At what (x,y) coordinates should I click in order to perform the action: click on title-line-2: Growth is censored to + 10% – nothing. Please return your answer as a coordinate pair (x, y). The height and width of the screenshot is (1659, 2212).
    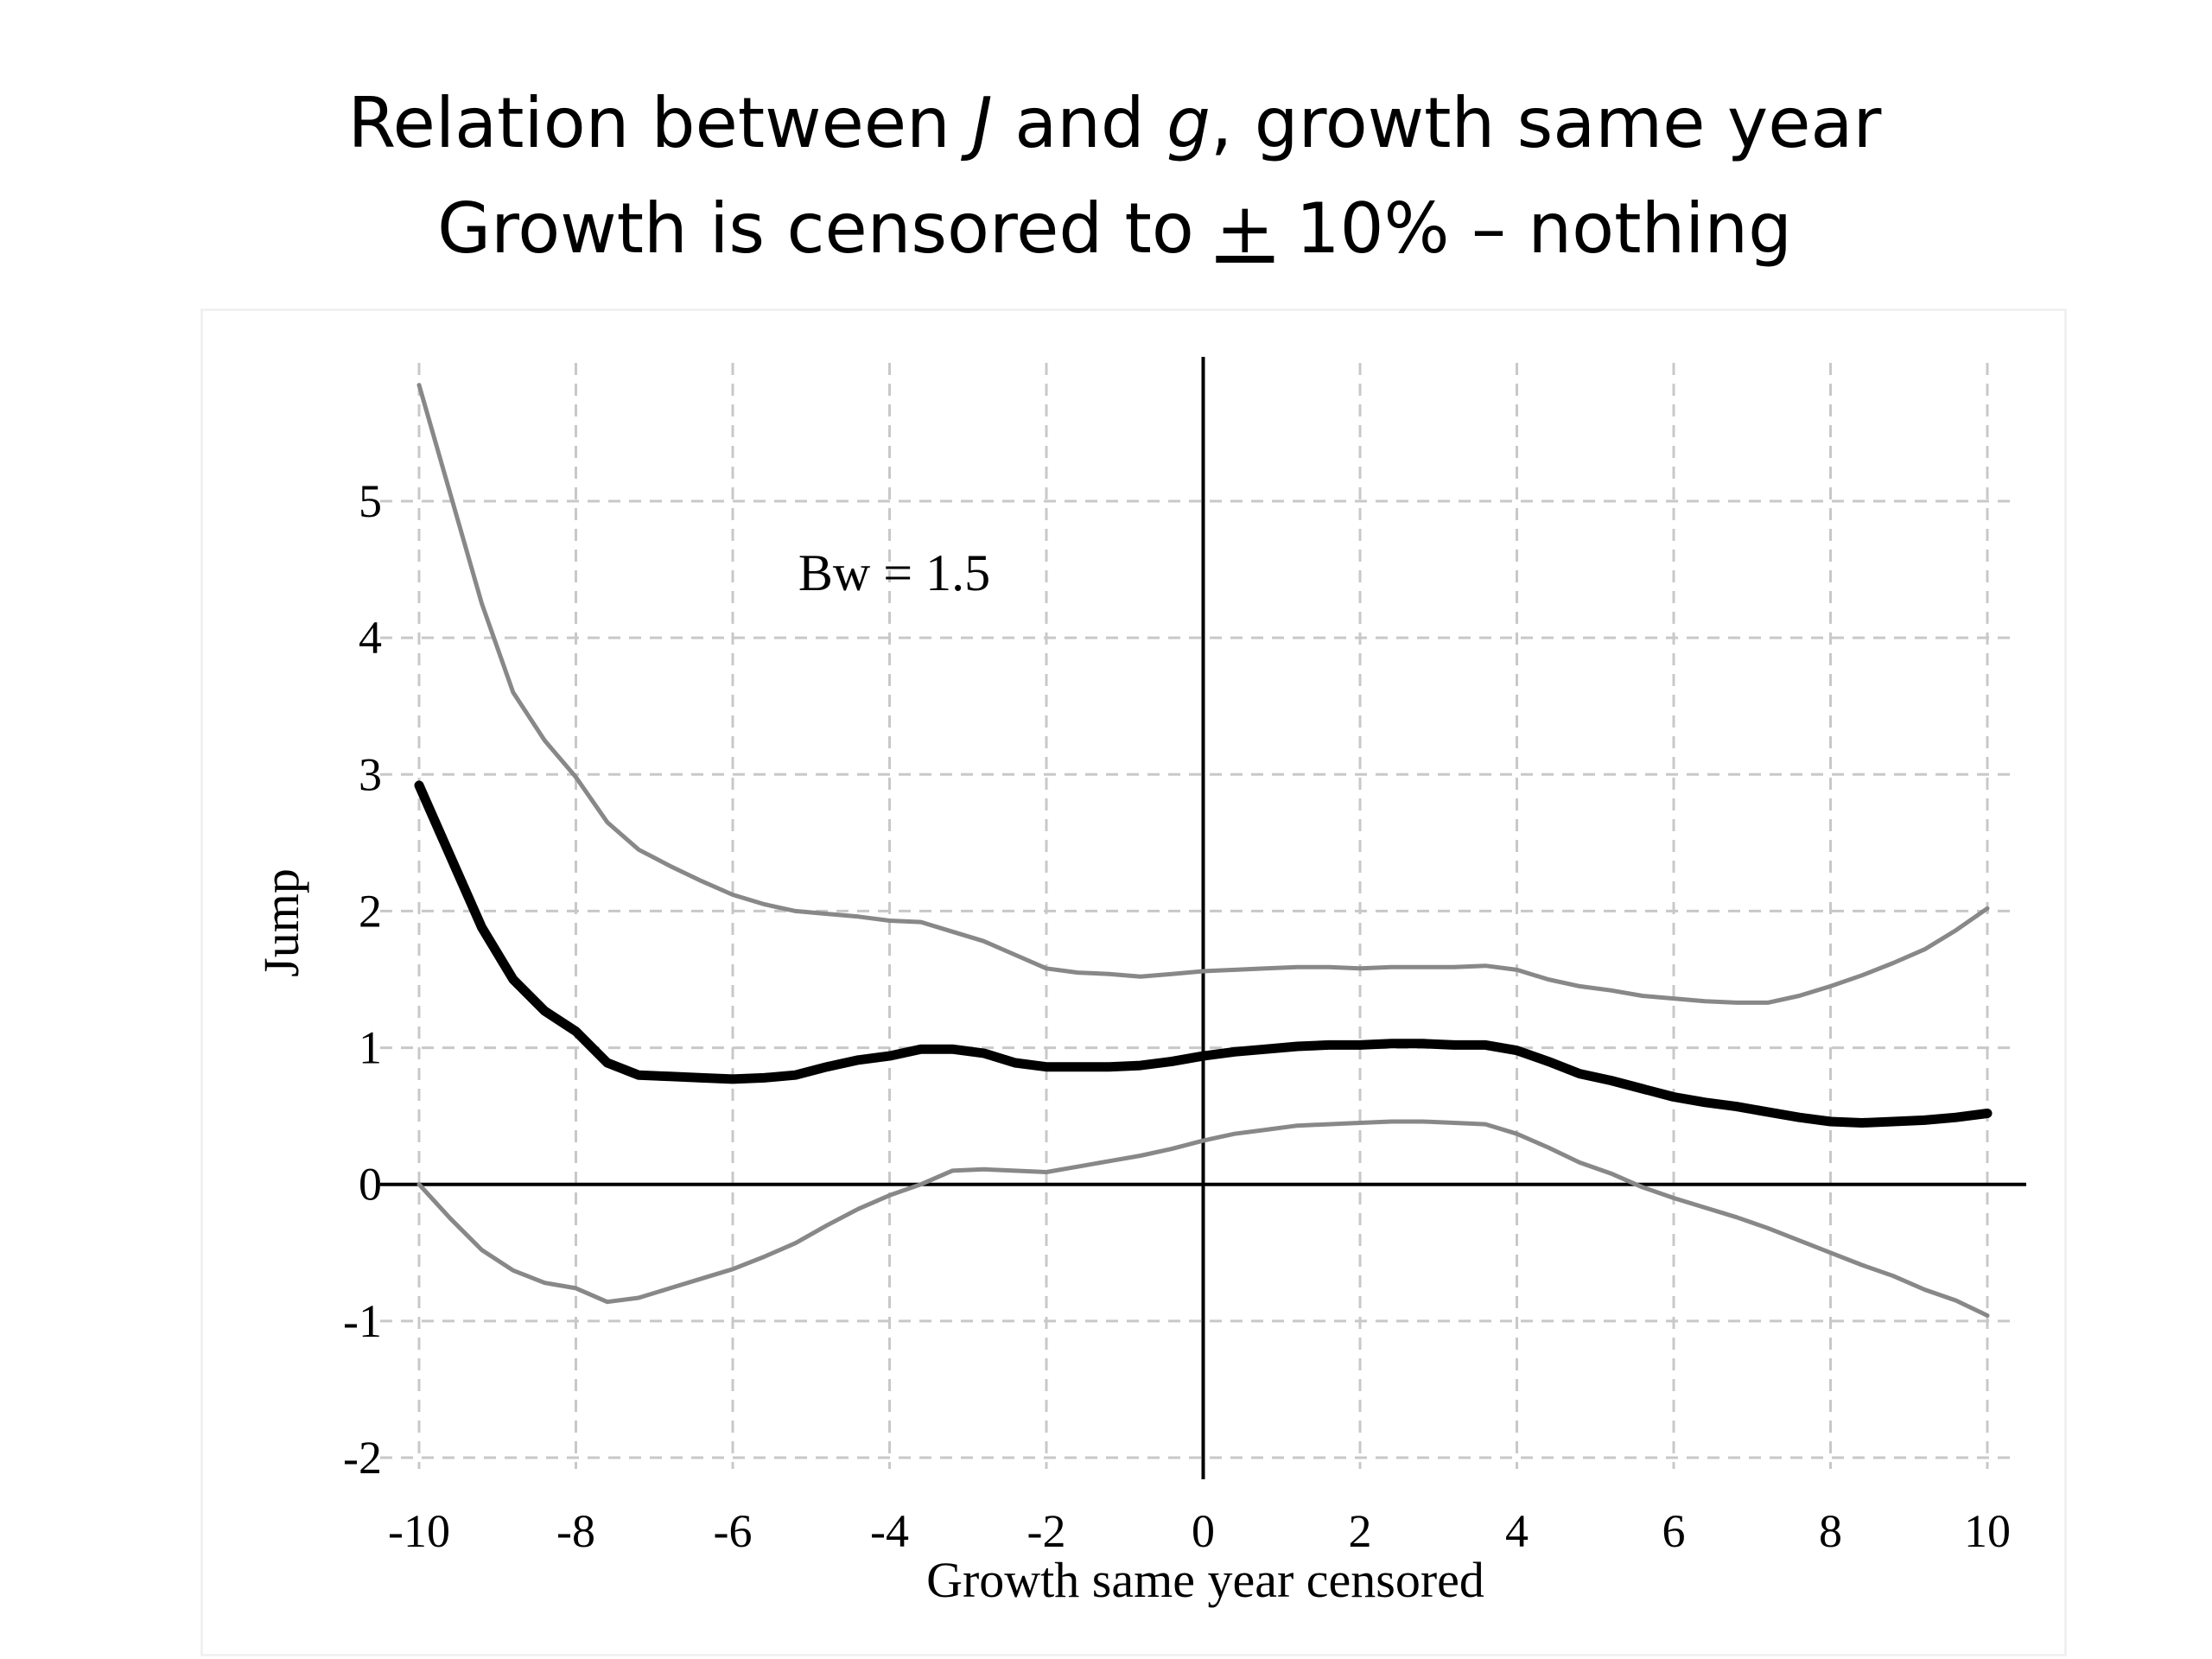
    Looking at the image, I should click on (1106, 229).